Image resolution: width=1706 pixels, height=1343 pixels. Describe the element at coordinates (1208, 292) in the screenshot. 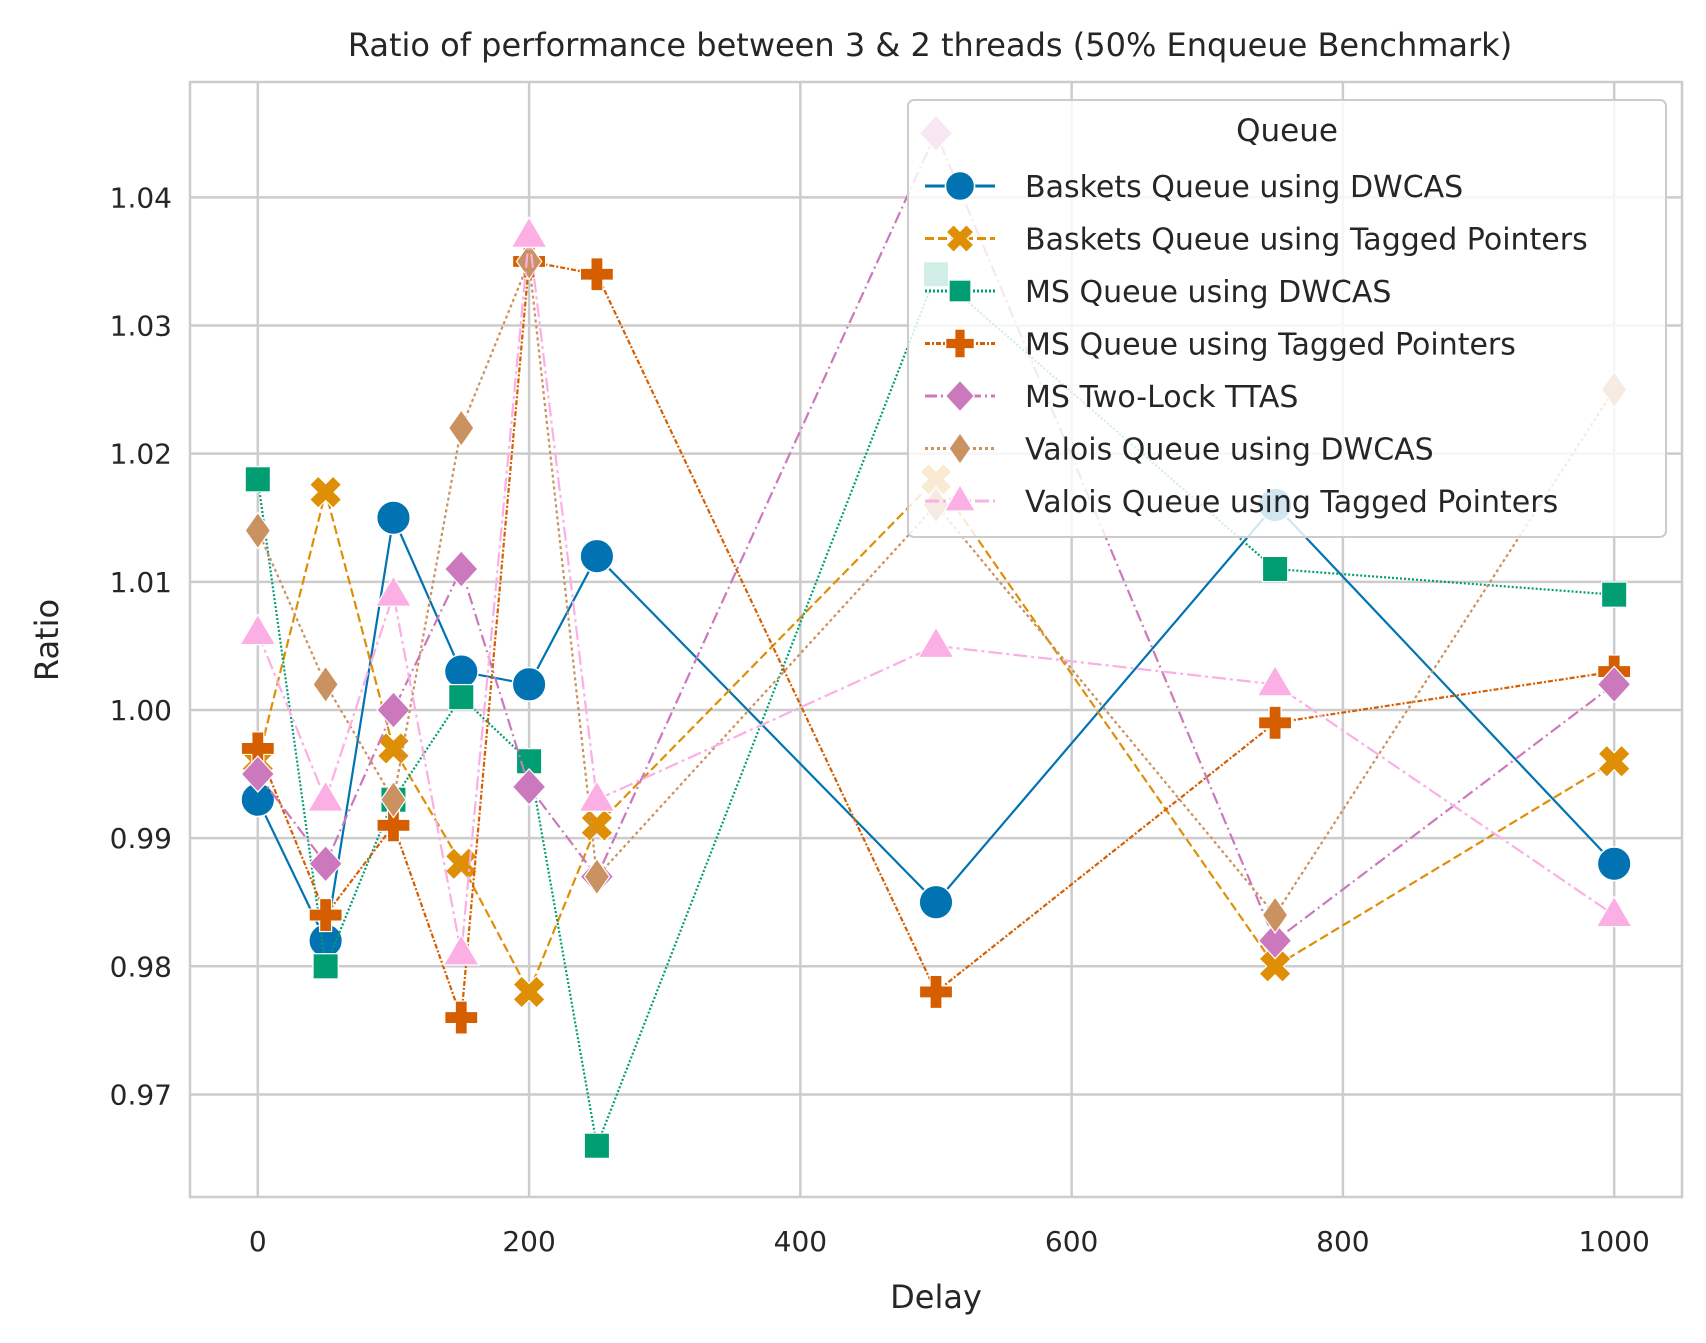

I see `legend-label: MS Queue using DWCAS` at that location.